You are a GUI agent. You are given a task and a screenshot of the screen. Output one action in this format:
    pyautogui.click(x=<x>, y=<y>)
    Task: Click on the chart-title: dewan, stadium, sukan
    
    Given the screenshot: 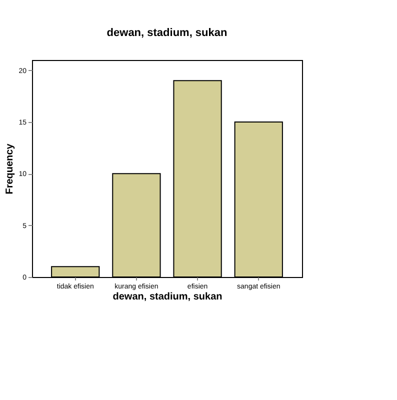 What is the action you would take?
    pyautogui.click(x=167, y=33)
    